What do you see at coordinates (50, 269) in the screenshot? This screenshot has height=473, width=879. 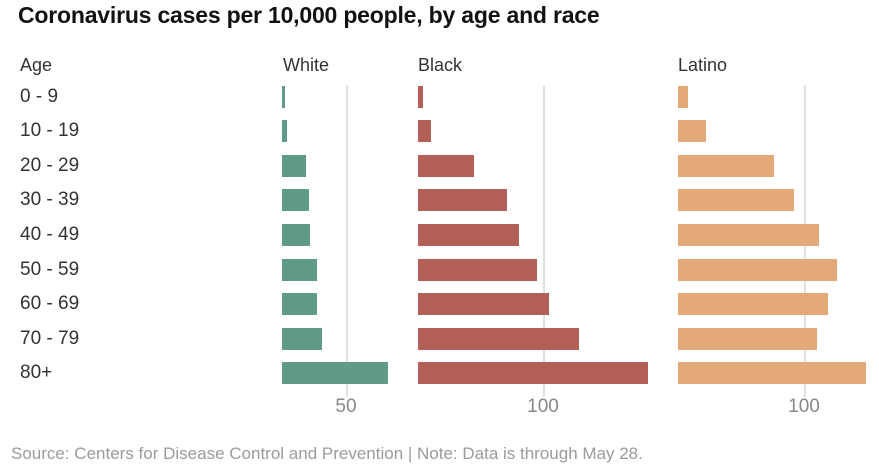 I see `age-row-label: 50 - 59` at bounding box center [50, 269].